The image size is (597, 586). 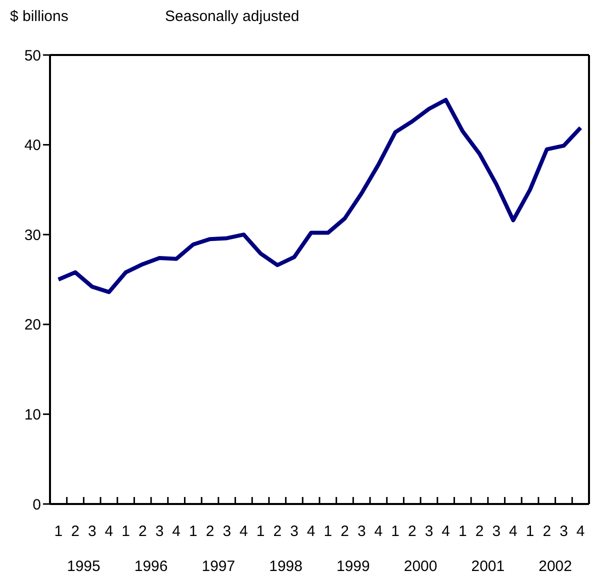 I want to click on text: 1999, so click(x=353, y=566).